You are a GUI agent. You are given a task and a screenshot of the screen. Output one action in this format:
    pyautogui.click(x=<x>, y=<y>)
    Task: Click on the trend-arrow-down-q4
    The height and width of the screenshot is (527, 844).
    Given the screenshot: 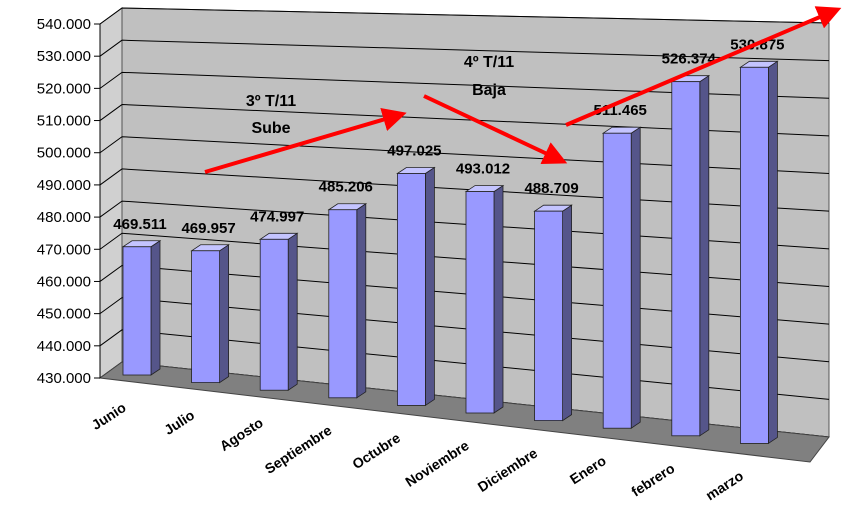 What is the action you would take?
    pyautogui.click(x=495, y=129)
    